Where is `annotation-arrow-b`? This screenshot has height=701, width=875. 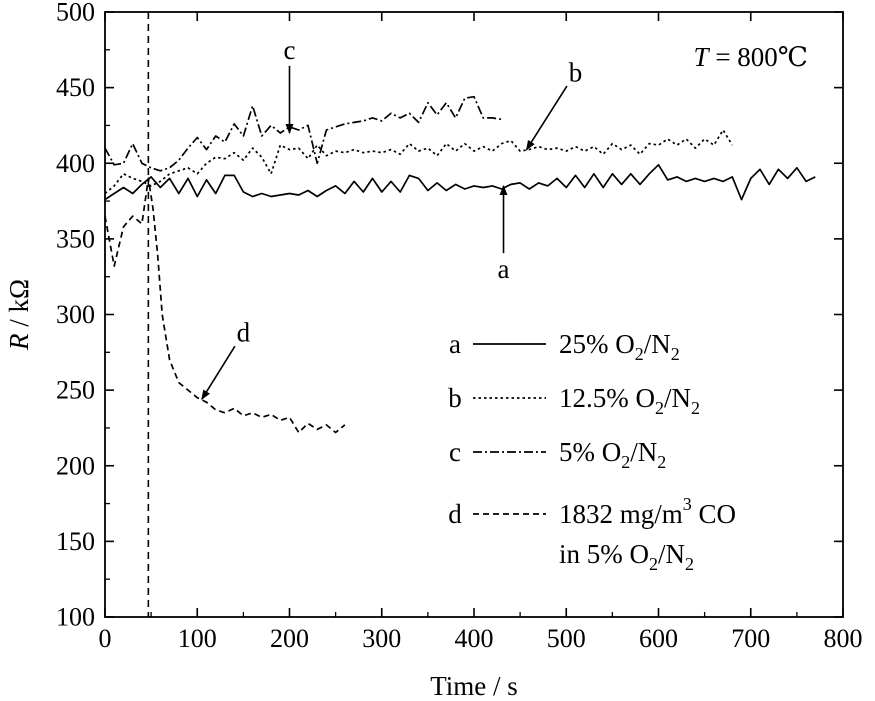
annotation-arrow-b is located at coordinates (546, 118).